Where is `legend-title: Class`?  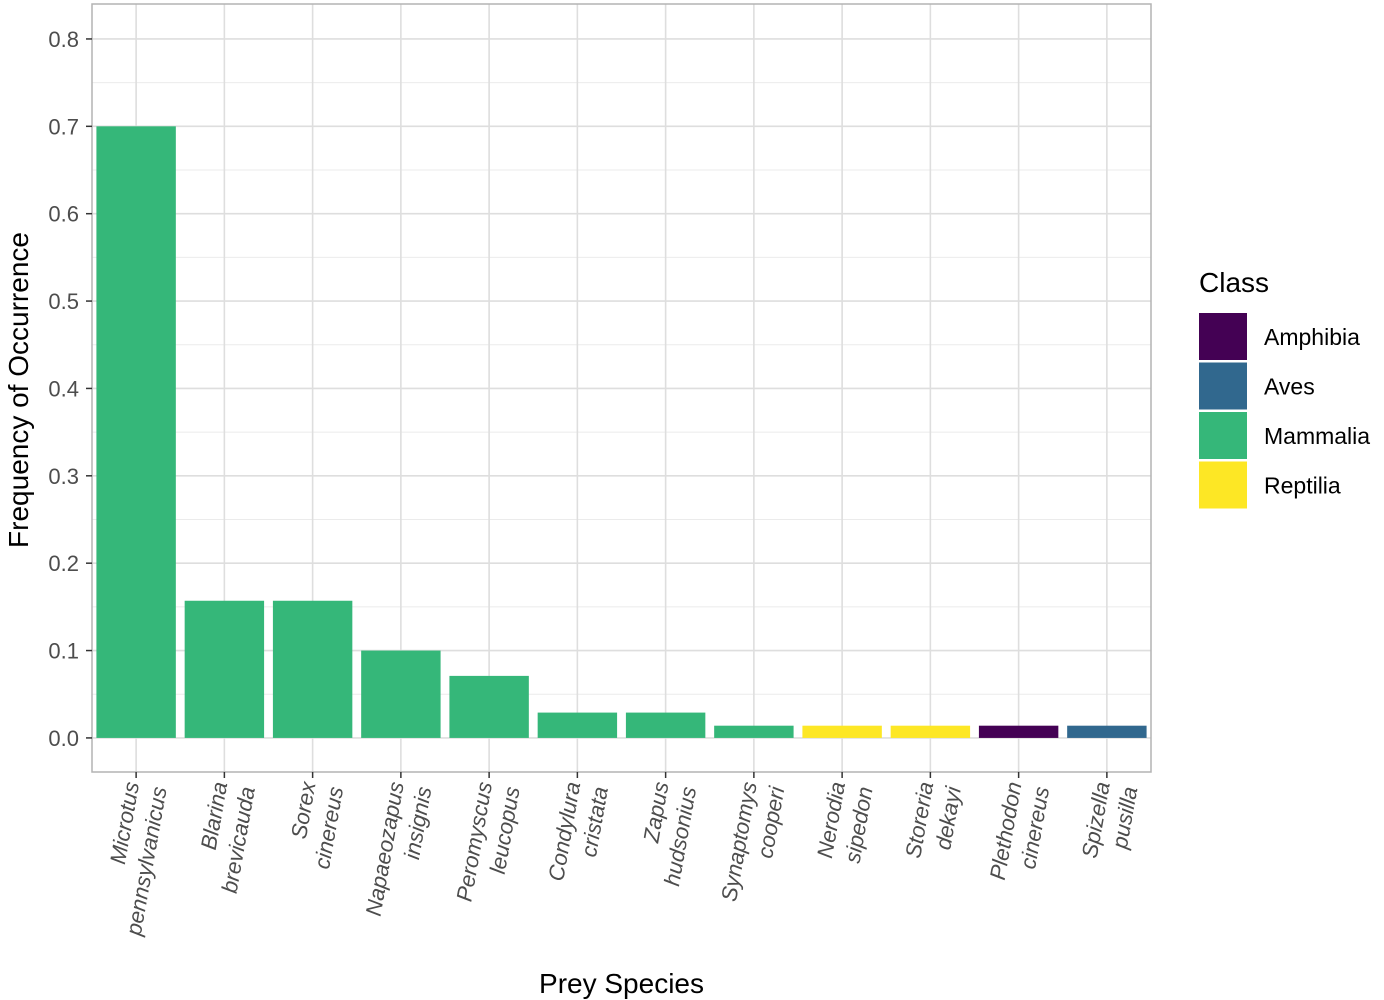
legend-title: Class is located at coordinates (1234, 282).